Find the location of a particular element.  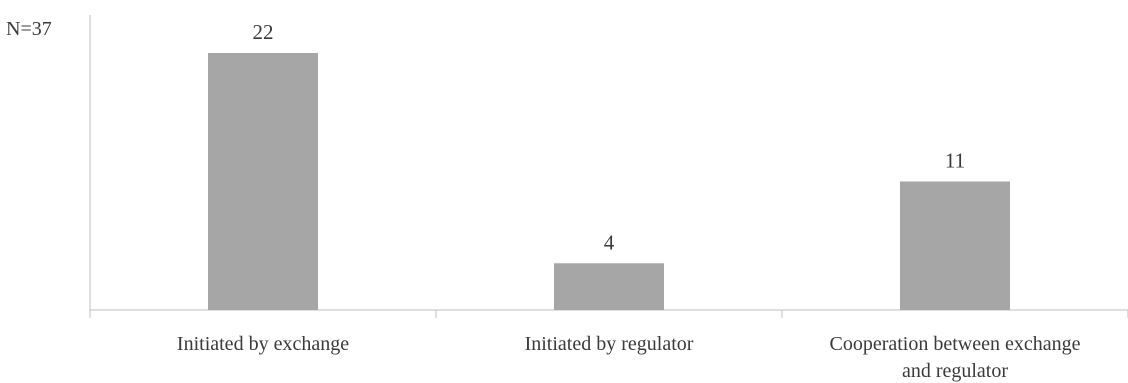

category-label: Cooperation between exchange is located at coordinates (954, 344).